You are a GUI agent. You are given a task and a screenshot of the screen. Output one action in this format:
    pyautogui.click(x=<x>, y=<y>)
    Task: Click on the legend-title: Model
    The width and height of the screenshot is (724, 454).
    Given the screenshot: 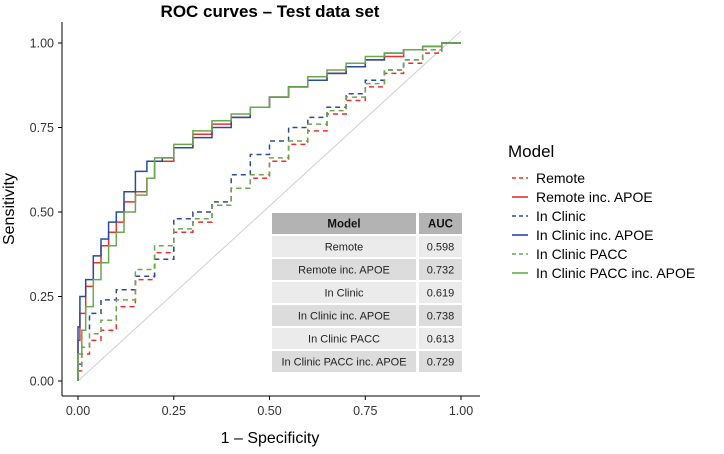 What is the action you would take?
    pyautogui.click(x=531, y=151)
    